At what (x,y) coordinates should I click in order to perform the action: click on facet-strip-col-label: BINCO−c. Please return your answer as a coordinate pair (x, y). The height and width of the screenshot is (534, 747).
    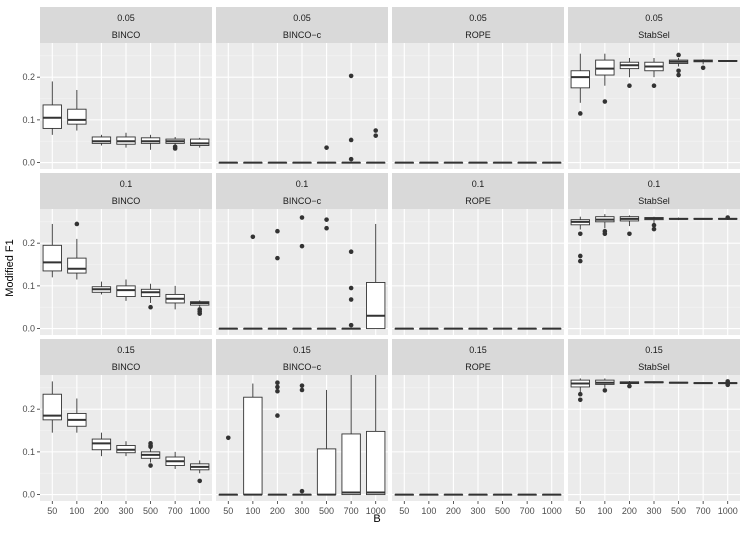
    Looking at the image, I should click on (302, 35).